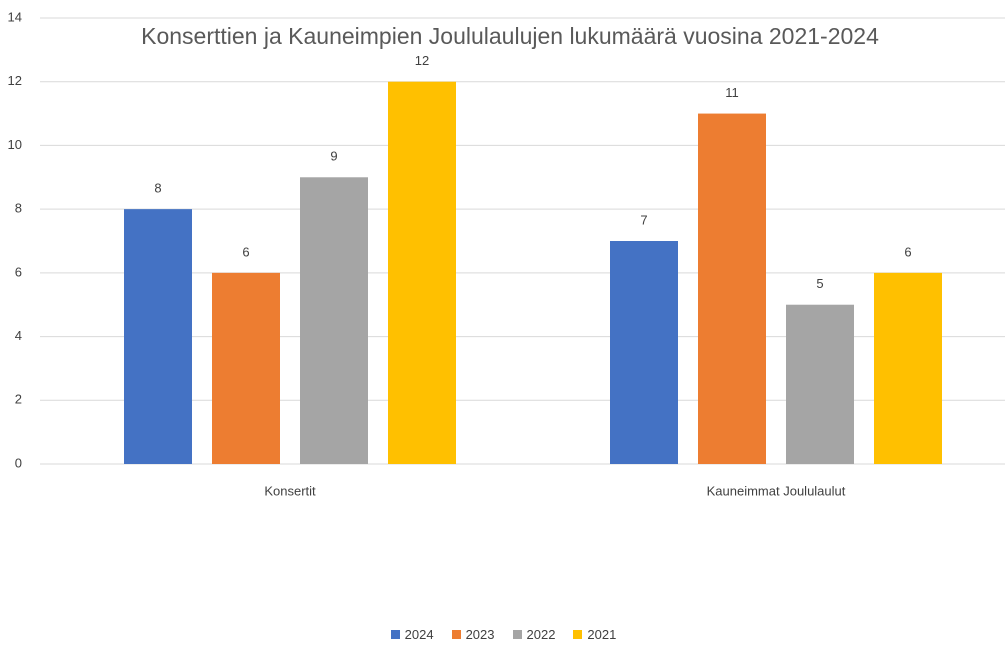 The height and width of the screenshot is (648, 1007). I want to click on y-tick-label: 12, so click(15, 80).